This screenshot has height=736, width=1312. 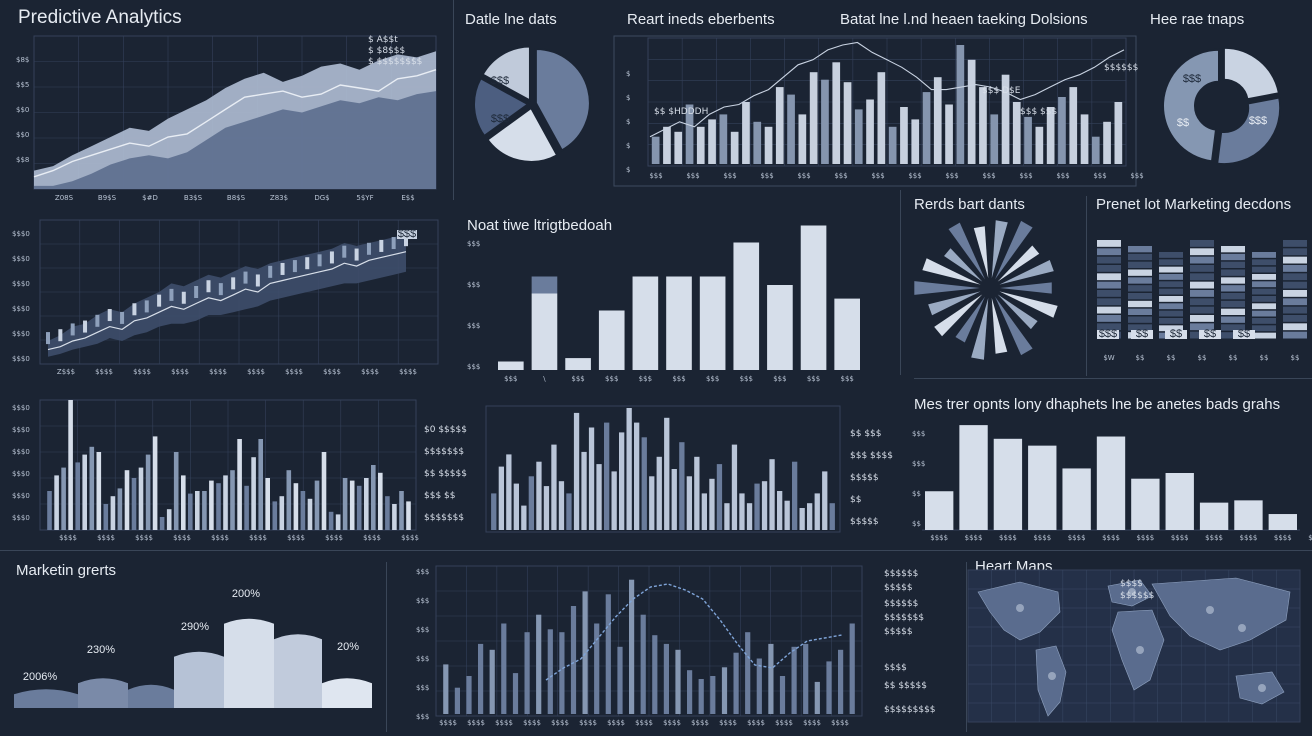 What do you see at coordinates (1251, 73) in the screenshot?
I see `c4-slice` at bounding box center [1251, 73].